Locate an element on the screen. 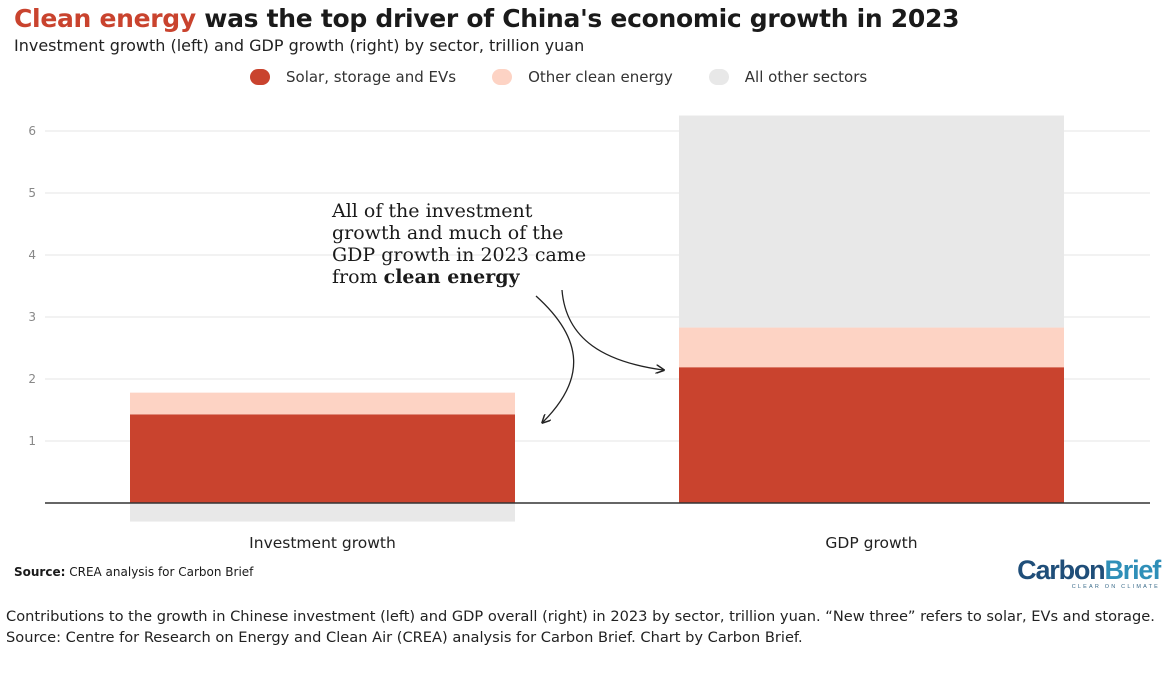 The height and width of the screenshot is (675, 1166). source-label: Source: is located at coordinates (40, 572).